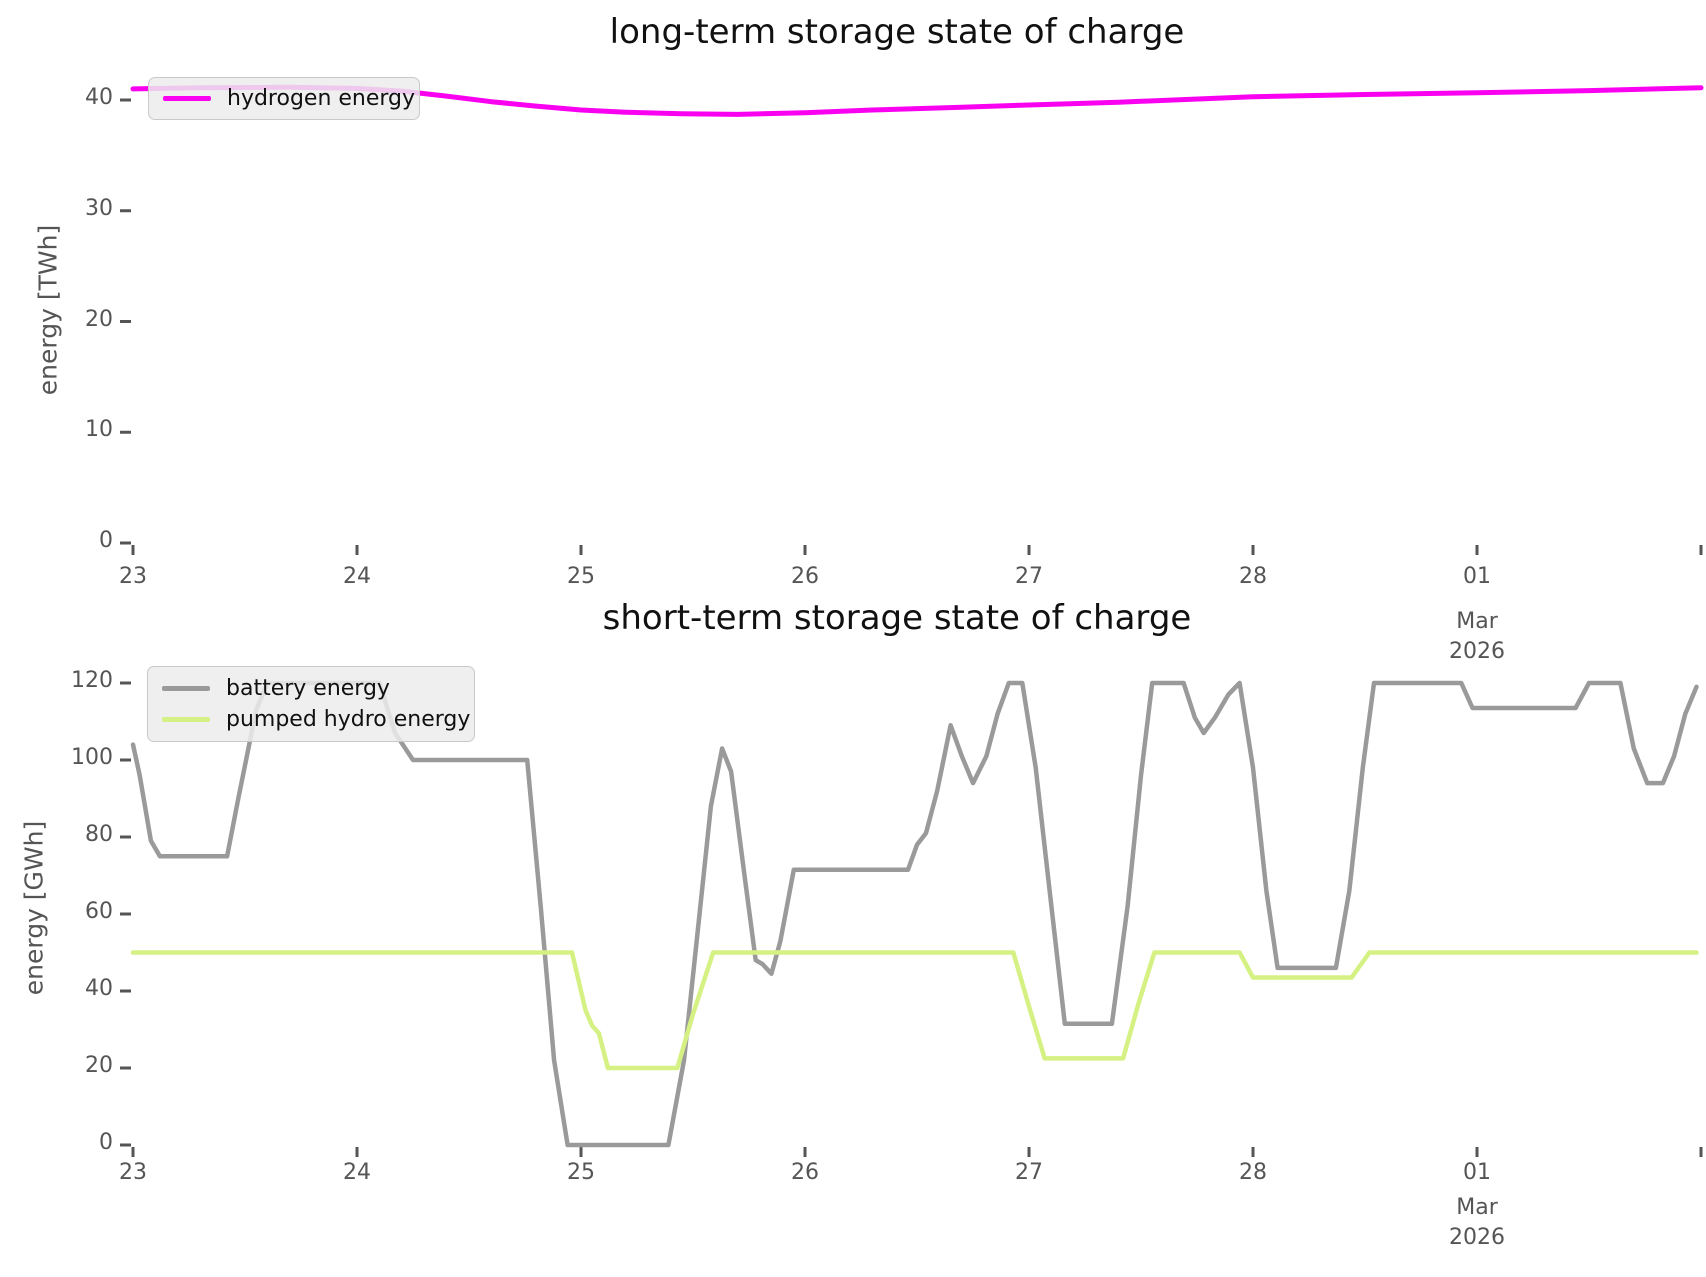  What do you see at coordinates (321, 98) in the screenshot?
I see `legend-label: hydrogen energy` at bounding box center [321, 98].